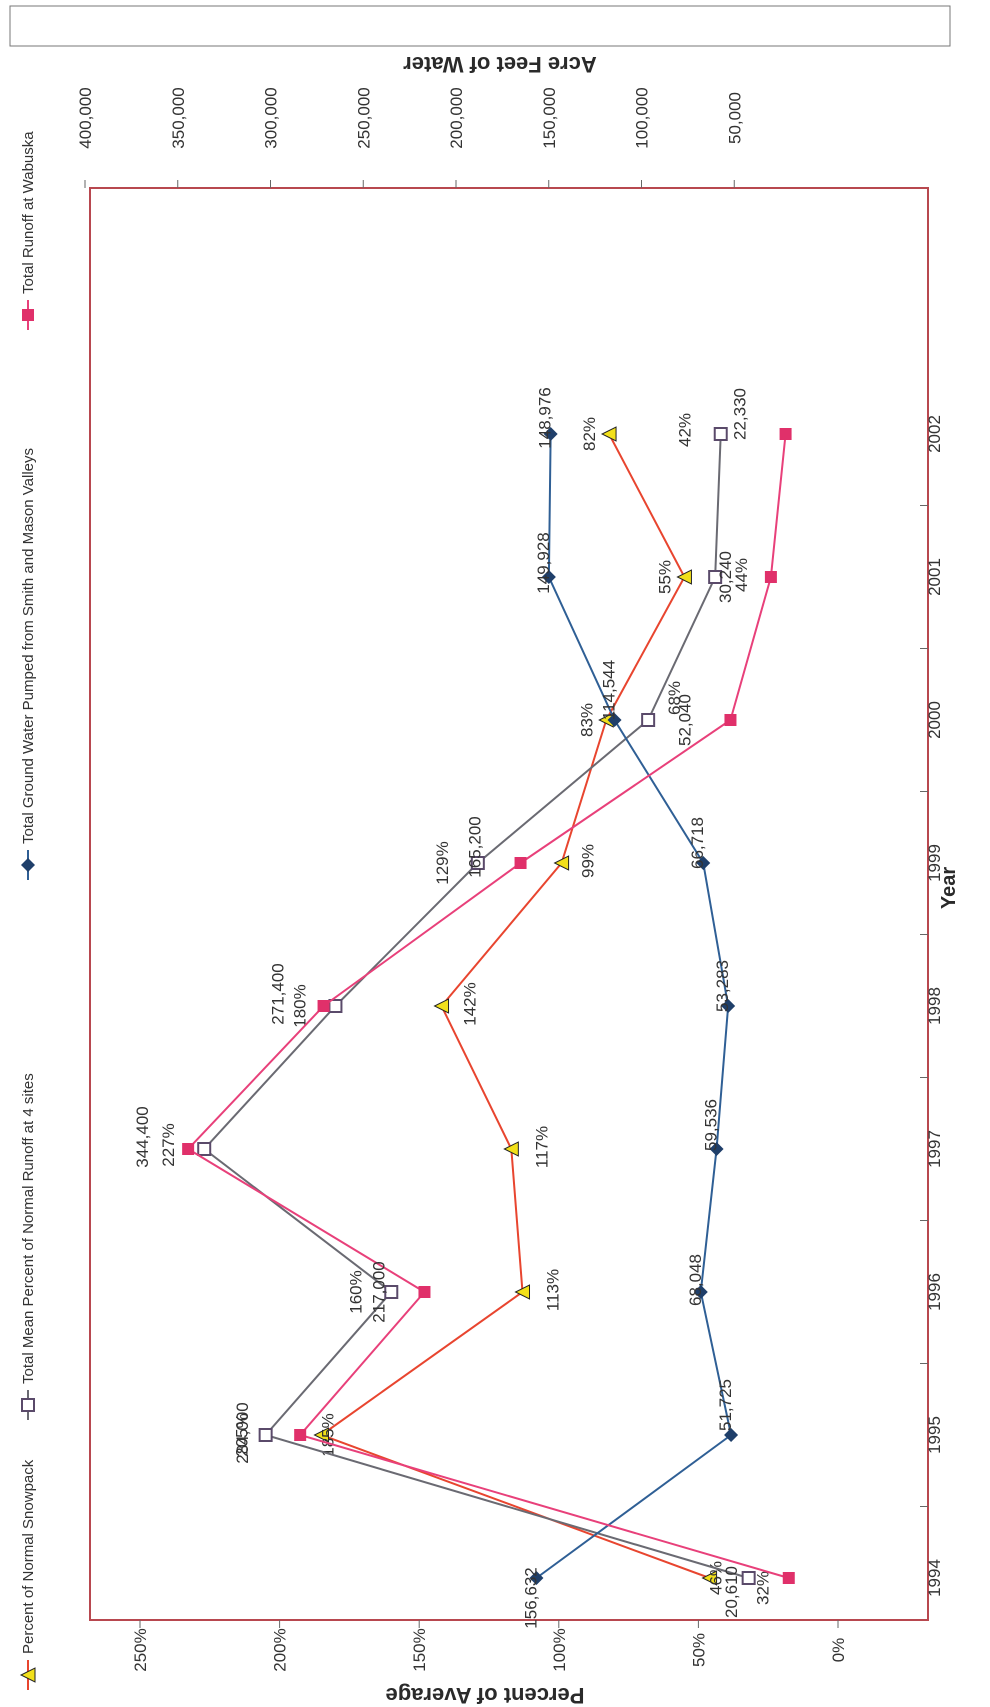  I want to click on x-axis-tick-label: 1996, so click(934, 1292).